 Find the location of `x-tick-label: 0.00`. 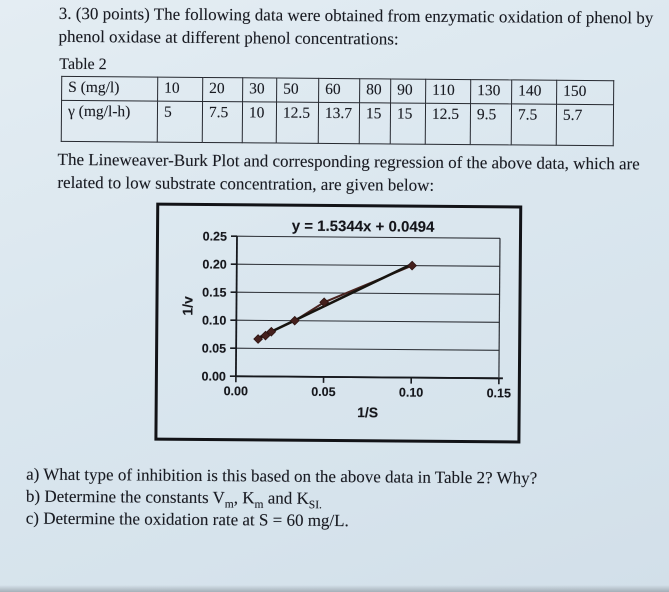

x-tick-label: 0.00 is located at coordinates (236, 391).